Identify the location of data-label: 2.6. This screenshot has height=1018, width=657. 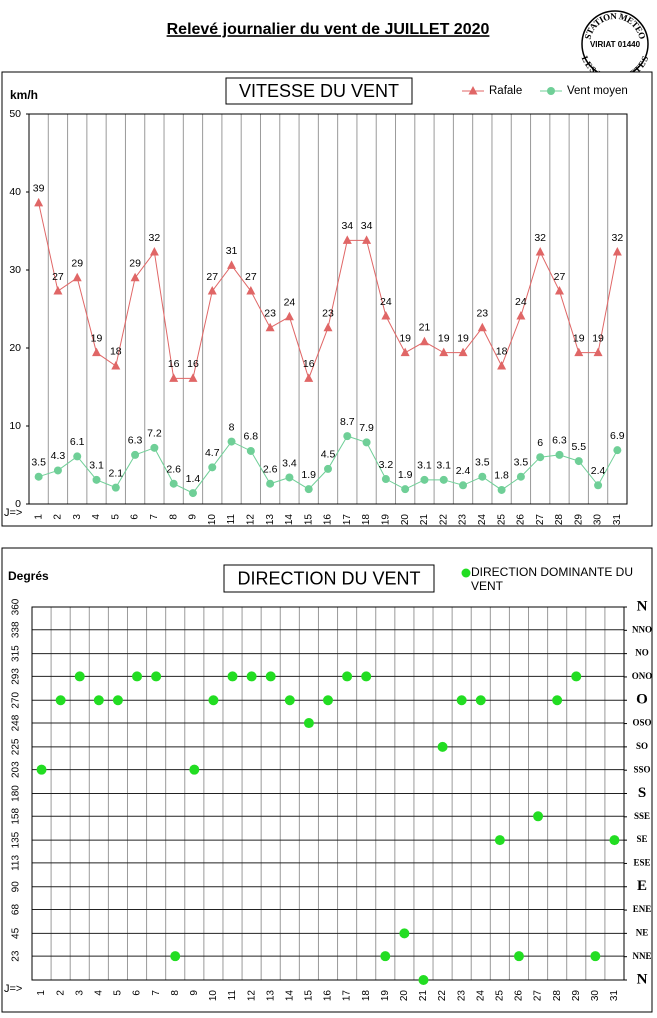
(173, 470).